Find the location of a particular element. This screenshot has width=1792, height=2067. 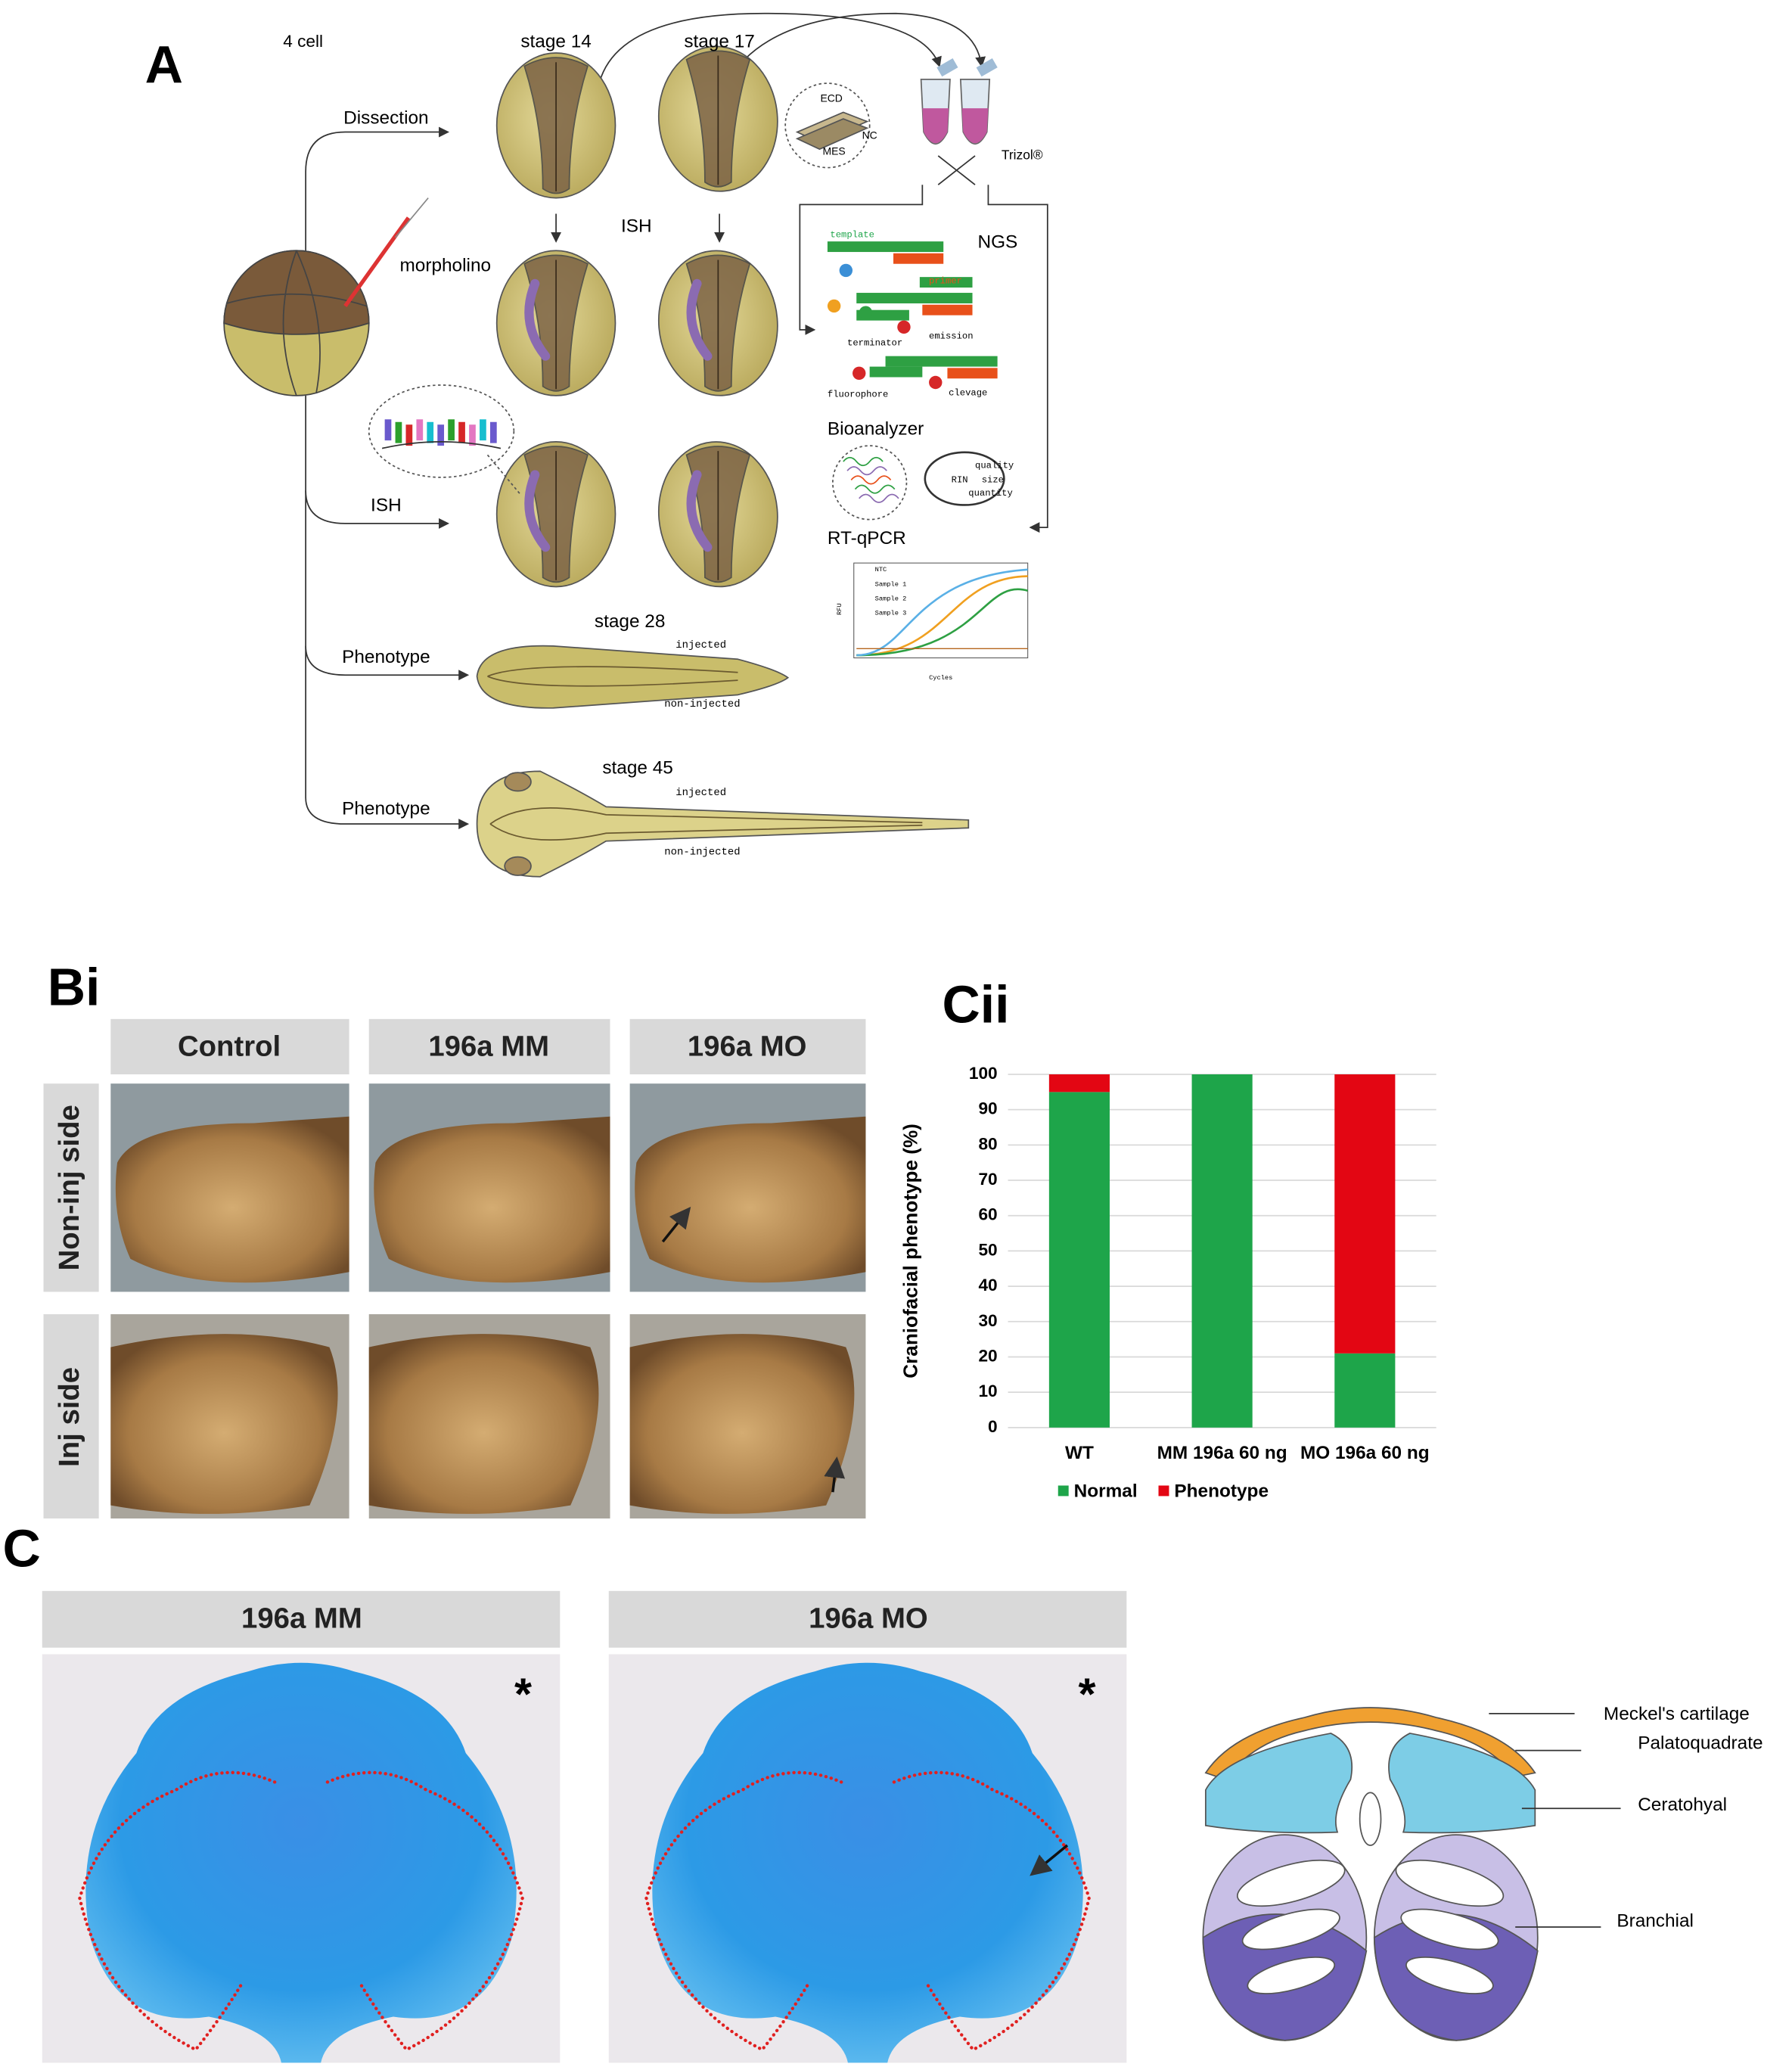

cartilage-label: Branchial is located at coordinates (1655, 1920).